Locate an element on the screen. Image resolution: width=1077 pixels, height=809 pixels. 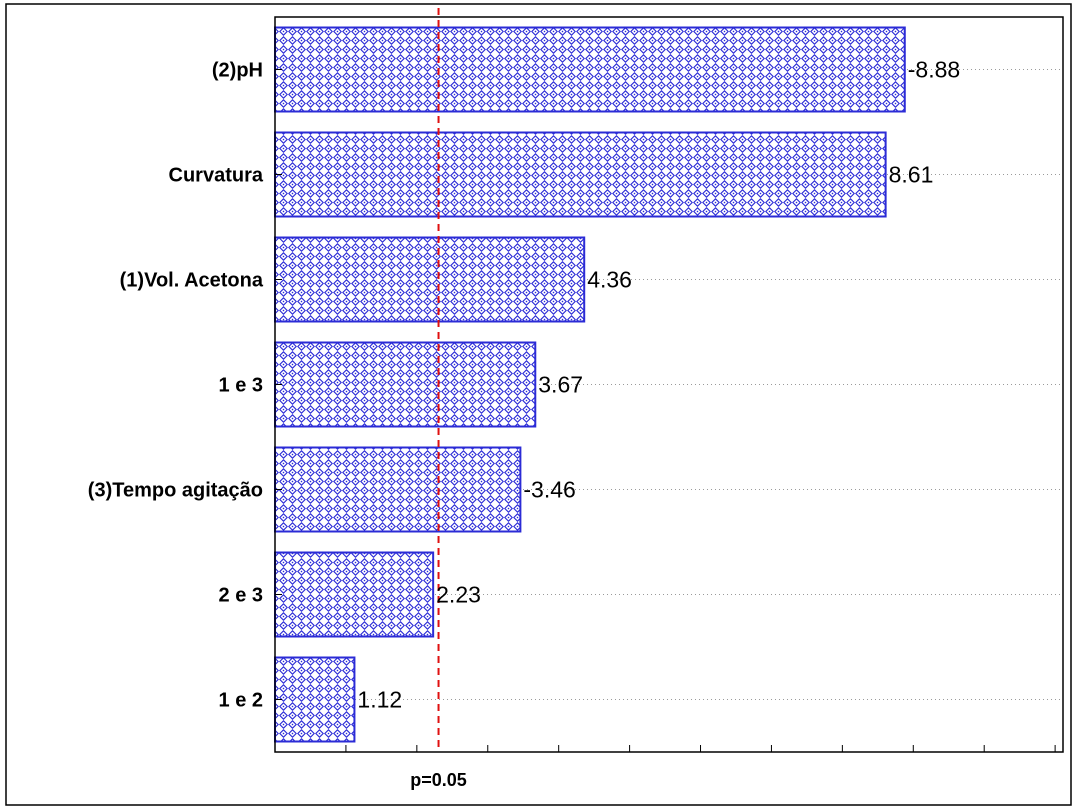
value-label: 2.23 is located at coordinates (458, 595).